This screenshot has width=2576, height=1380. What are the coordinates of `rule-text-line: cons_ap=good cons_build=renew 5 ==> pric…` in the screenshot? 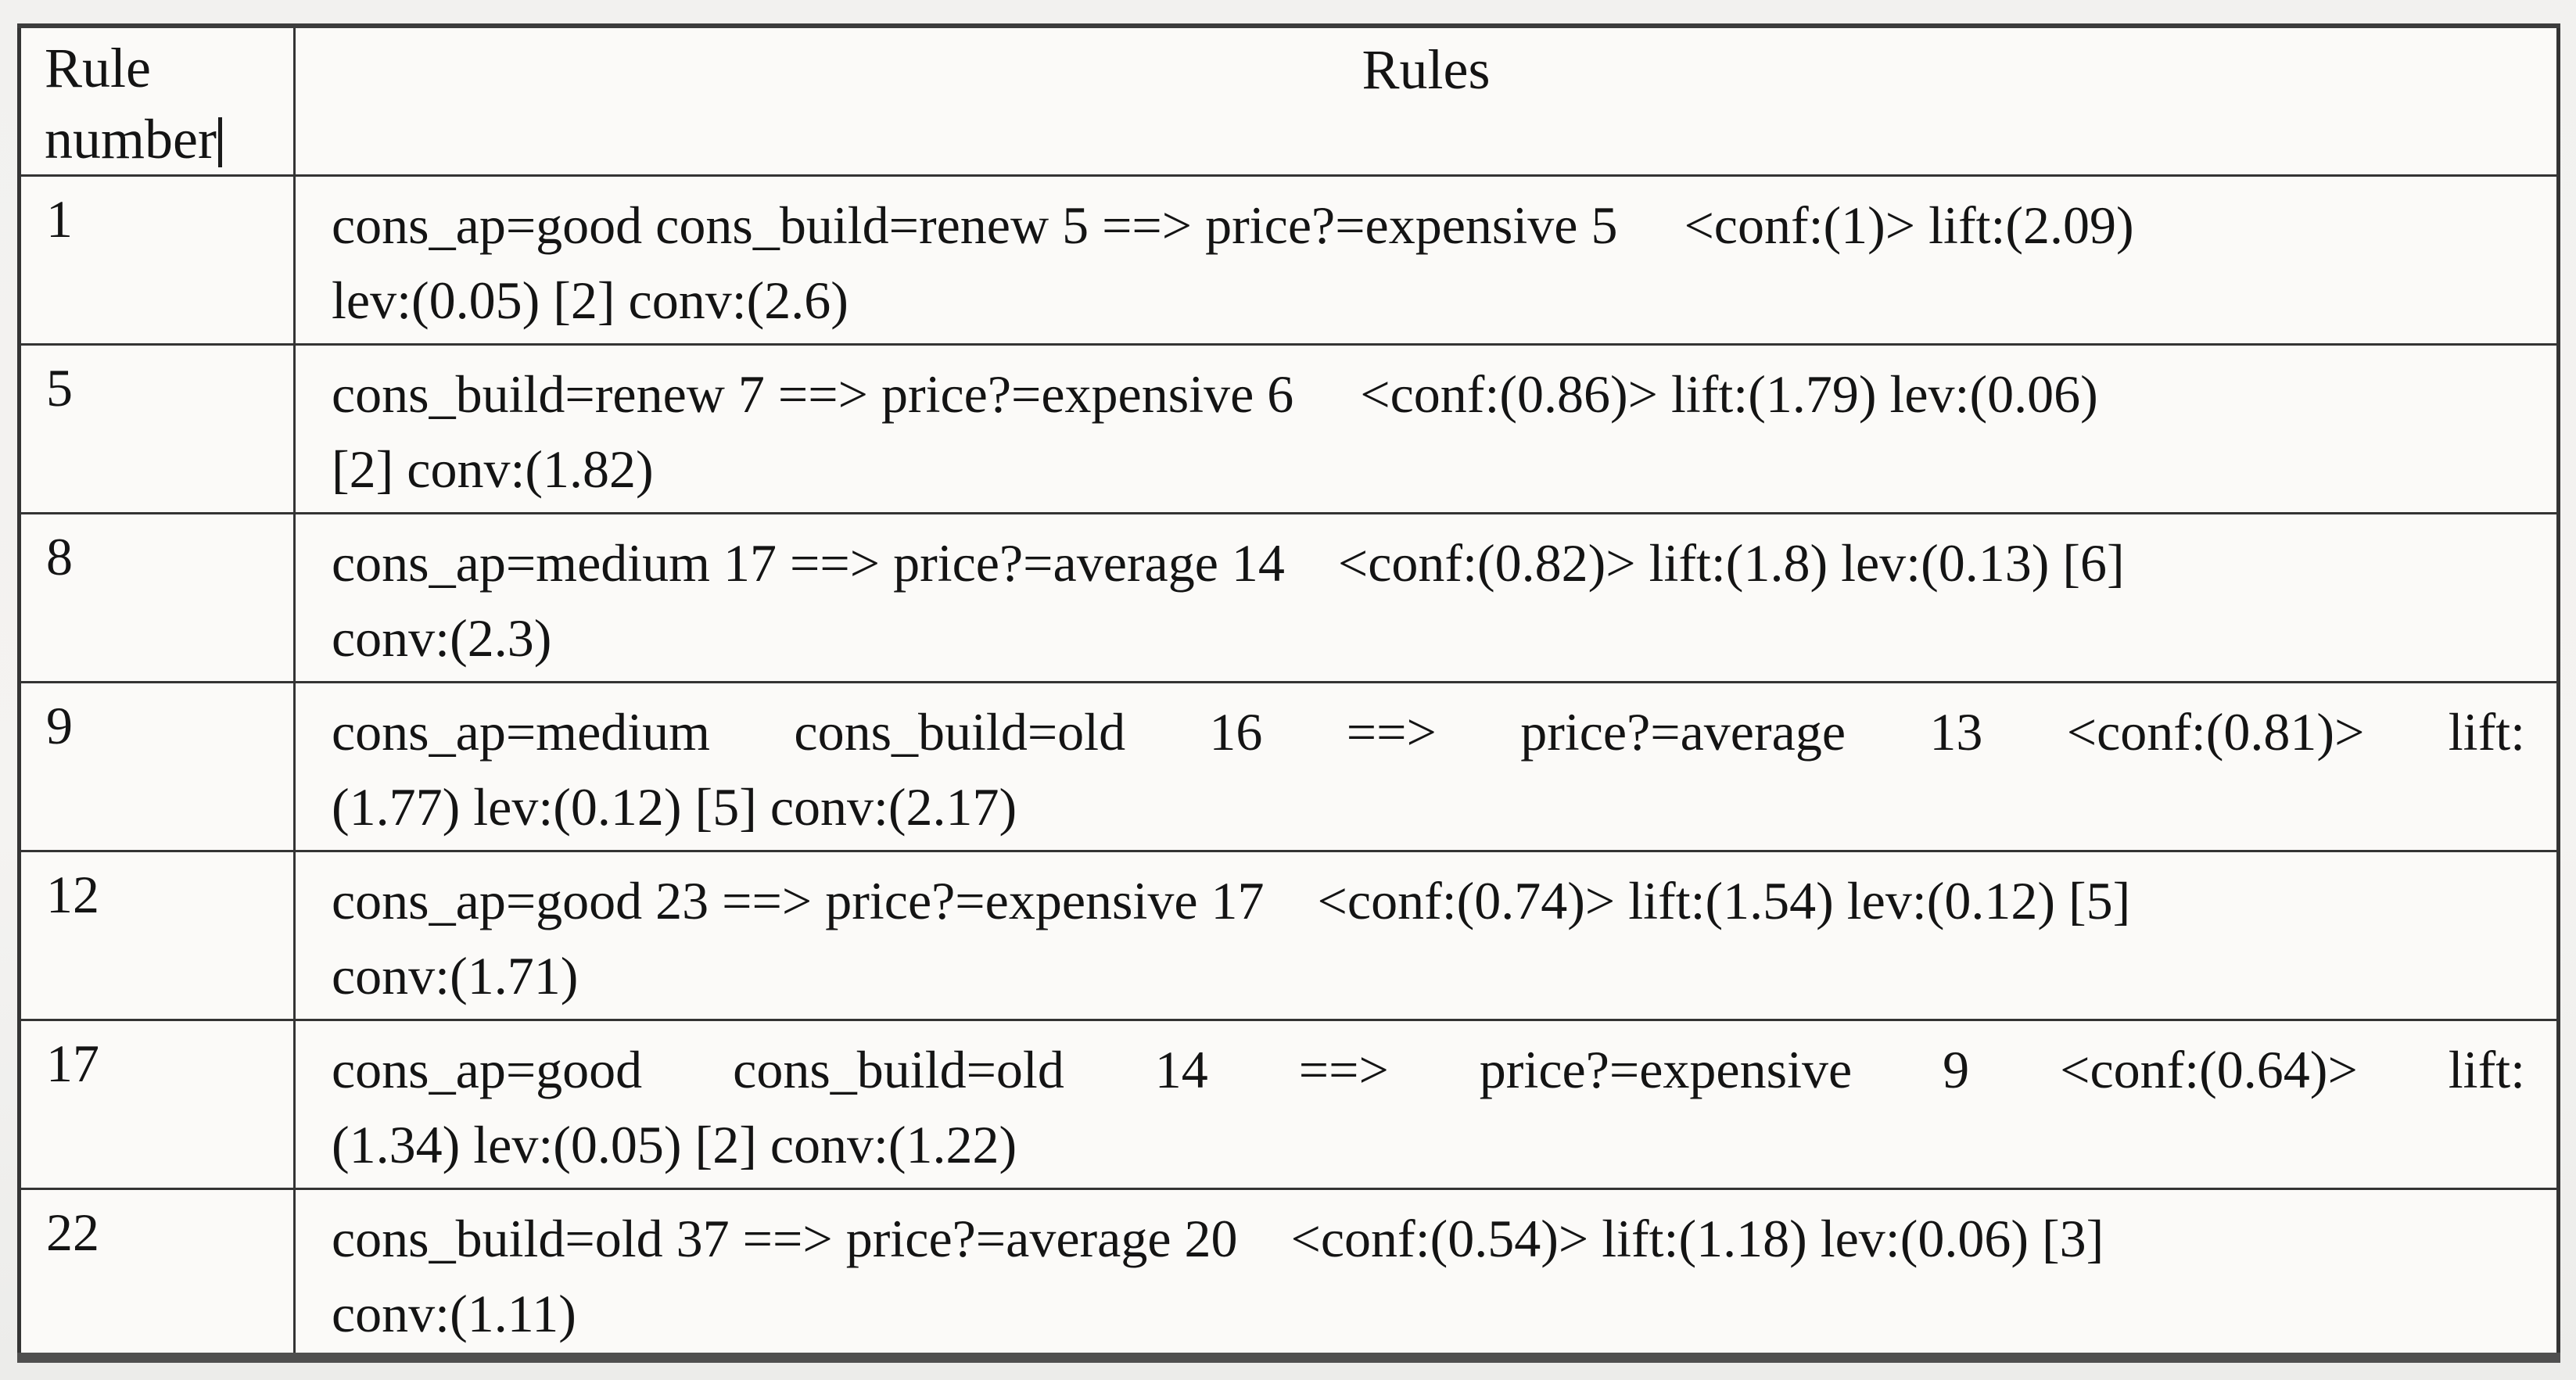 It's located at (1233, 225).